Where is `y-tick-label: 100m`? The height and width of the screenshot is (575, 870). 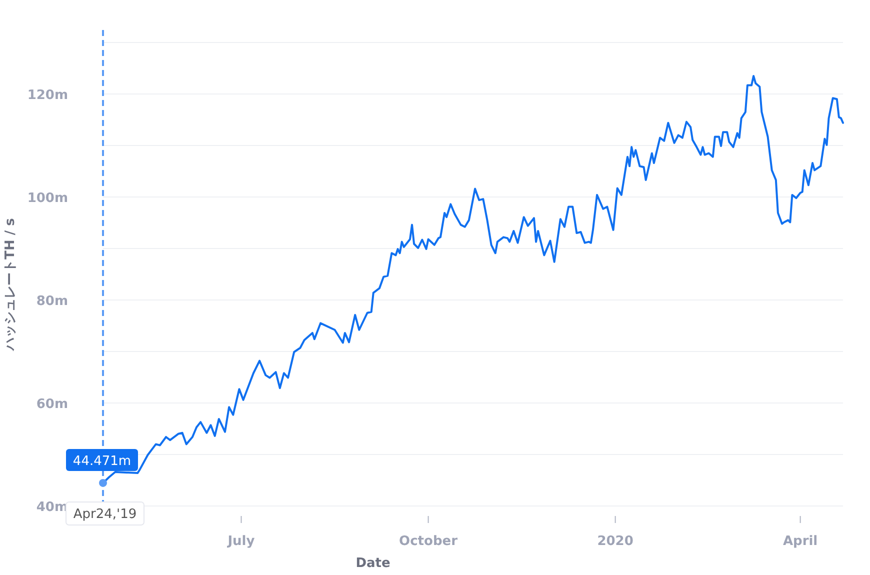
y-tick-label: 100m is located at coordinates (47, 198).